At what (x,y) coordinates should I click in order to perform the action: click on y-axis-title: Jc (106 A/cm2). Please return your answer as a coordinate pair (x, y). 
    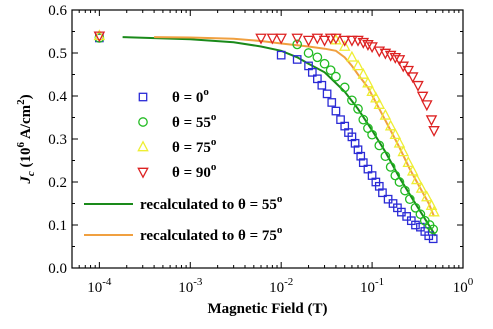
    Looking at the image, I should click on (26, 139).